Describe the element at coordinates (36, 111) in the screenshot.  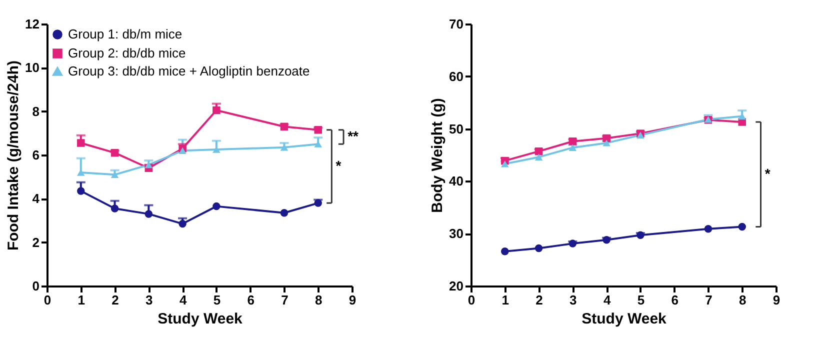
I see `y-tick-label: 8` at that location.